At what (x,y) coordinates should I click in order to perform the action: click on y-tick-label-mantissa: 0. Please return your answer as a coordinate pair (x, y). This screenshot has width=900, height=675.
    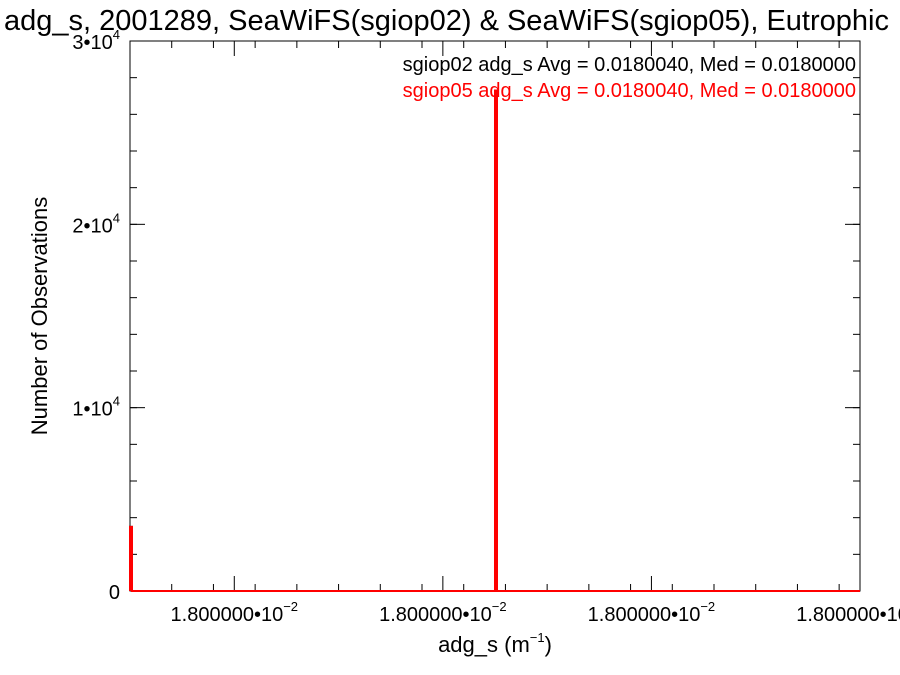
    Looking at the image, I should click on (114, 593).